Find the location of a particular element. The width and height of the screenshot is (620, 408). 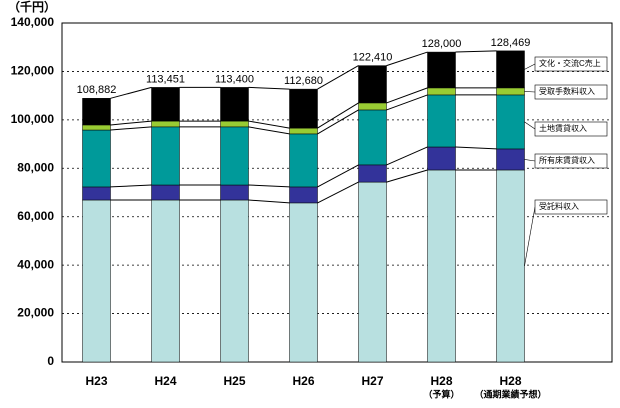

legend-label: 受取手数料収入 is located at coordinates (567, 91).